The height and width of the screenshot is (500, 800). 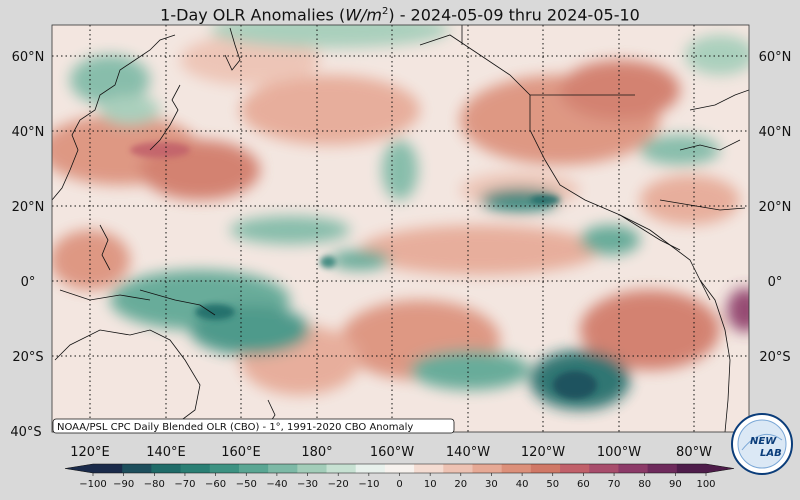 I want to click on lab-logo: NEW LAB, so click(x=762, y=444).